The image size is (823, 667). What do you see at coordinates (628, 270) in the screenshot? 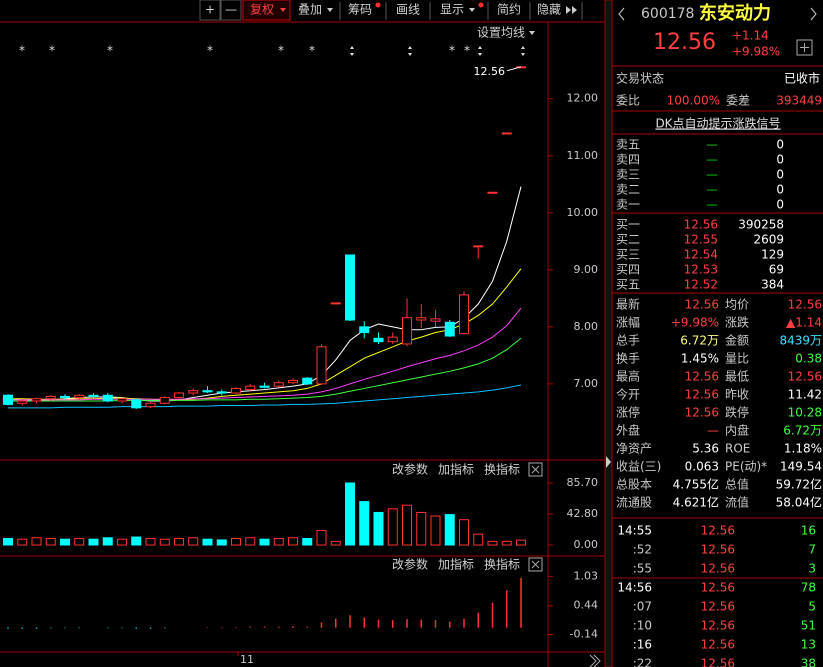
I see `book-label: 买四` at bounding box center [628, 270].